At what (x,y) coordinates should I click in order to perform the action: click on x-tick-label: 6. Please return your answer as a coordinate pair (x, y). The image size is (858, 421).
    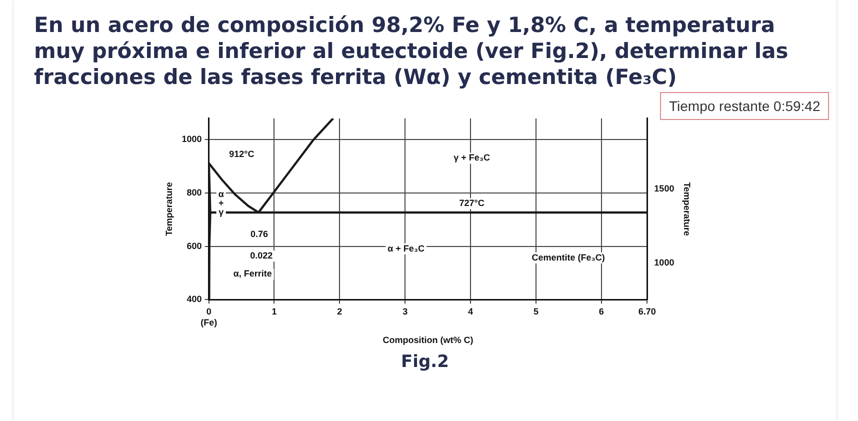
    Looking at the image, I should click on (601, 311).